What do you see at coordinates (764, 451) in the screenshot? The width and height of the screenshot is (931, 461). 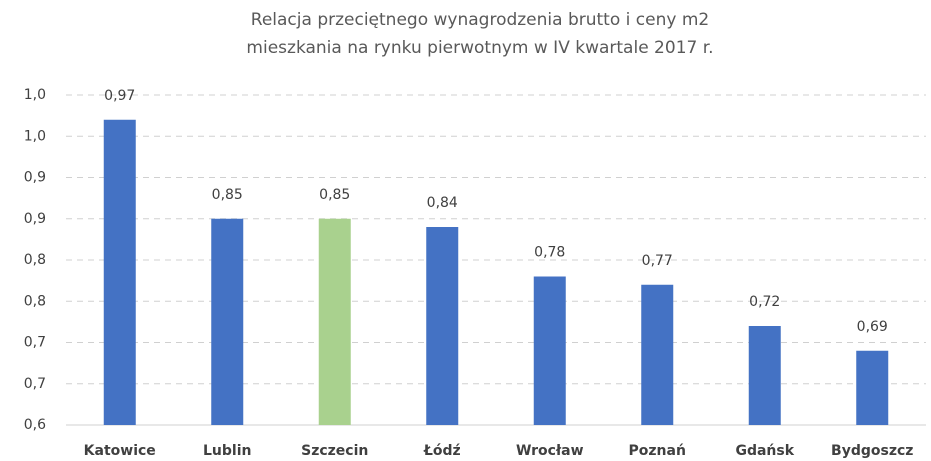 I see `x-tick-label: Gdańsk` at bounding box center [764, 451].